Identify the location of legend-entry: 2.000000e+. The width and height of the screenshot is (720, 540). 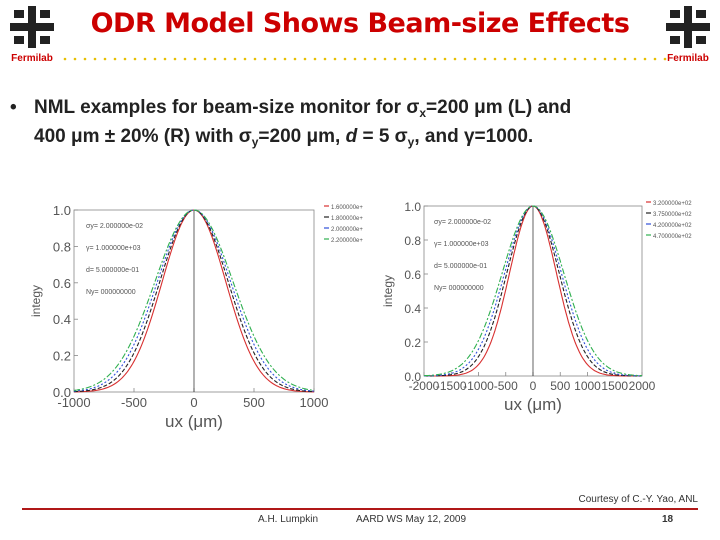
(343, 230).